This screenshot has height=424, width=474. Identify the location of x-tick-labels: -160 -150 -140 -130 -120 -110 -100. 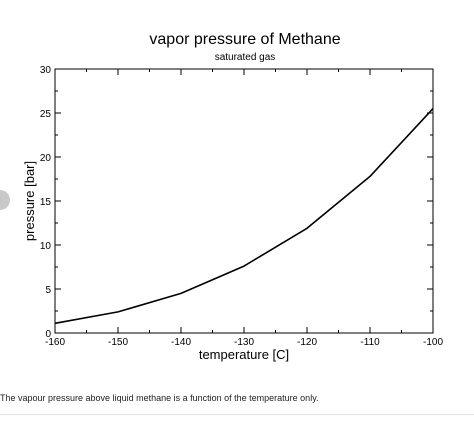
(244, 342).